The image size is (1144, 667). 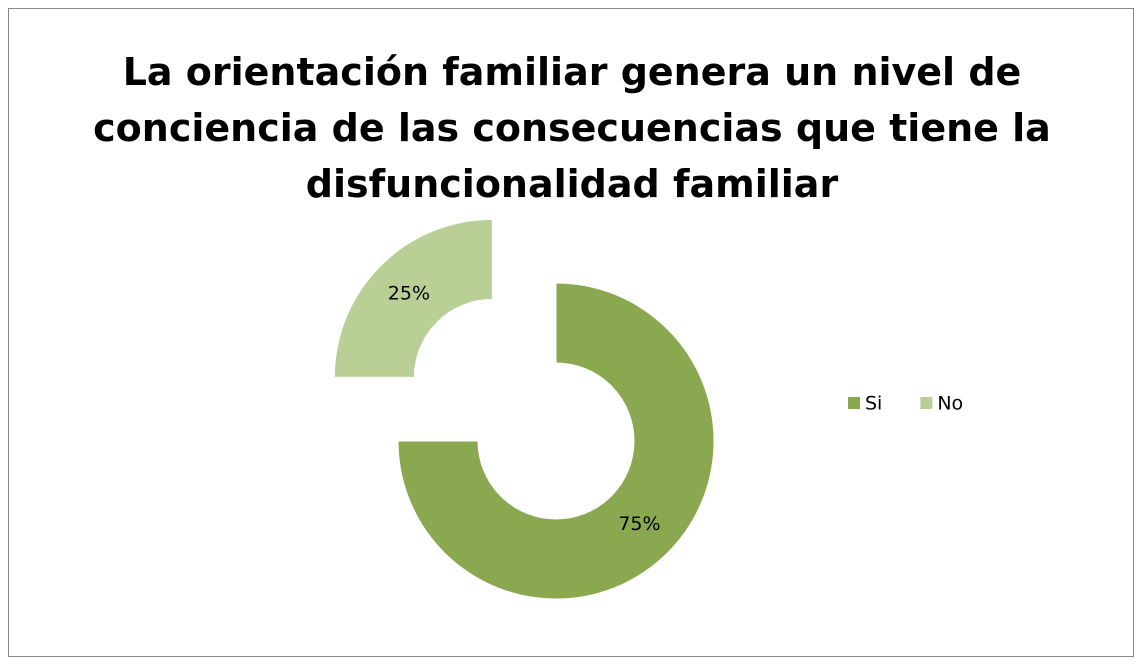 What do you see at coordinates (409, 293) in the screenshot?
I see `data-label: 25%` at bounding box center [409, 293].